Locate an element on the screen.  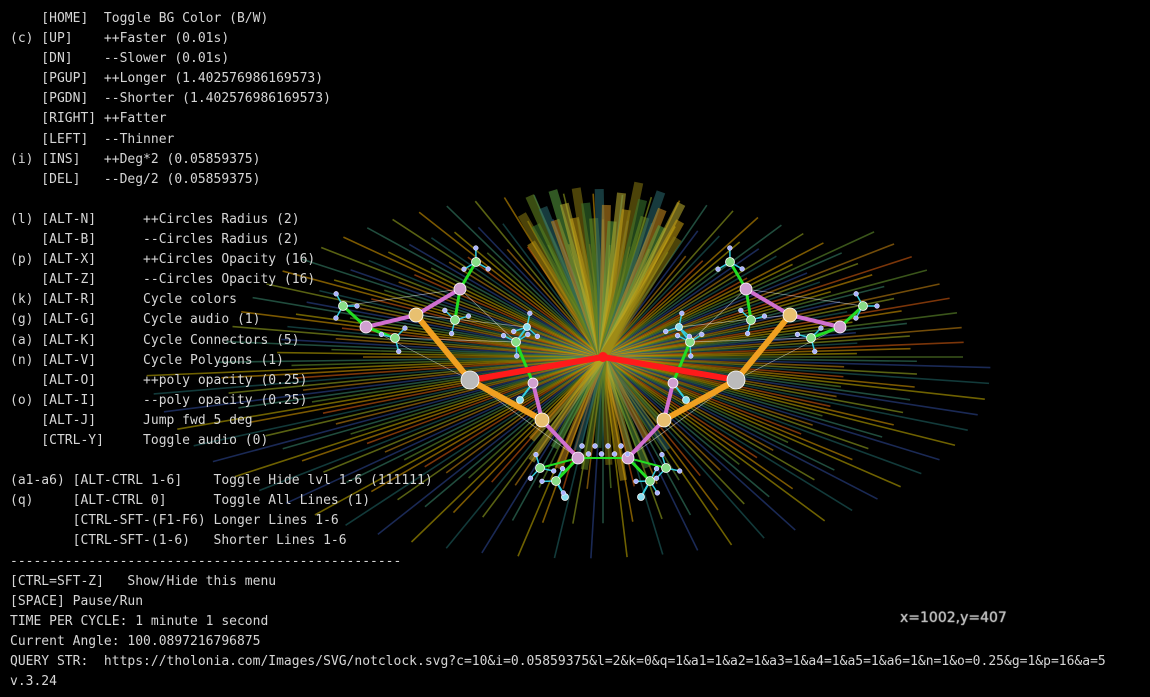
menu-line: [CTRL-Y] Toggle audio (0) is located at coordinates (139, 440).